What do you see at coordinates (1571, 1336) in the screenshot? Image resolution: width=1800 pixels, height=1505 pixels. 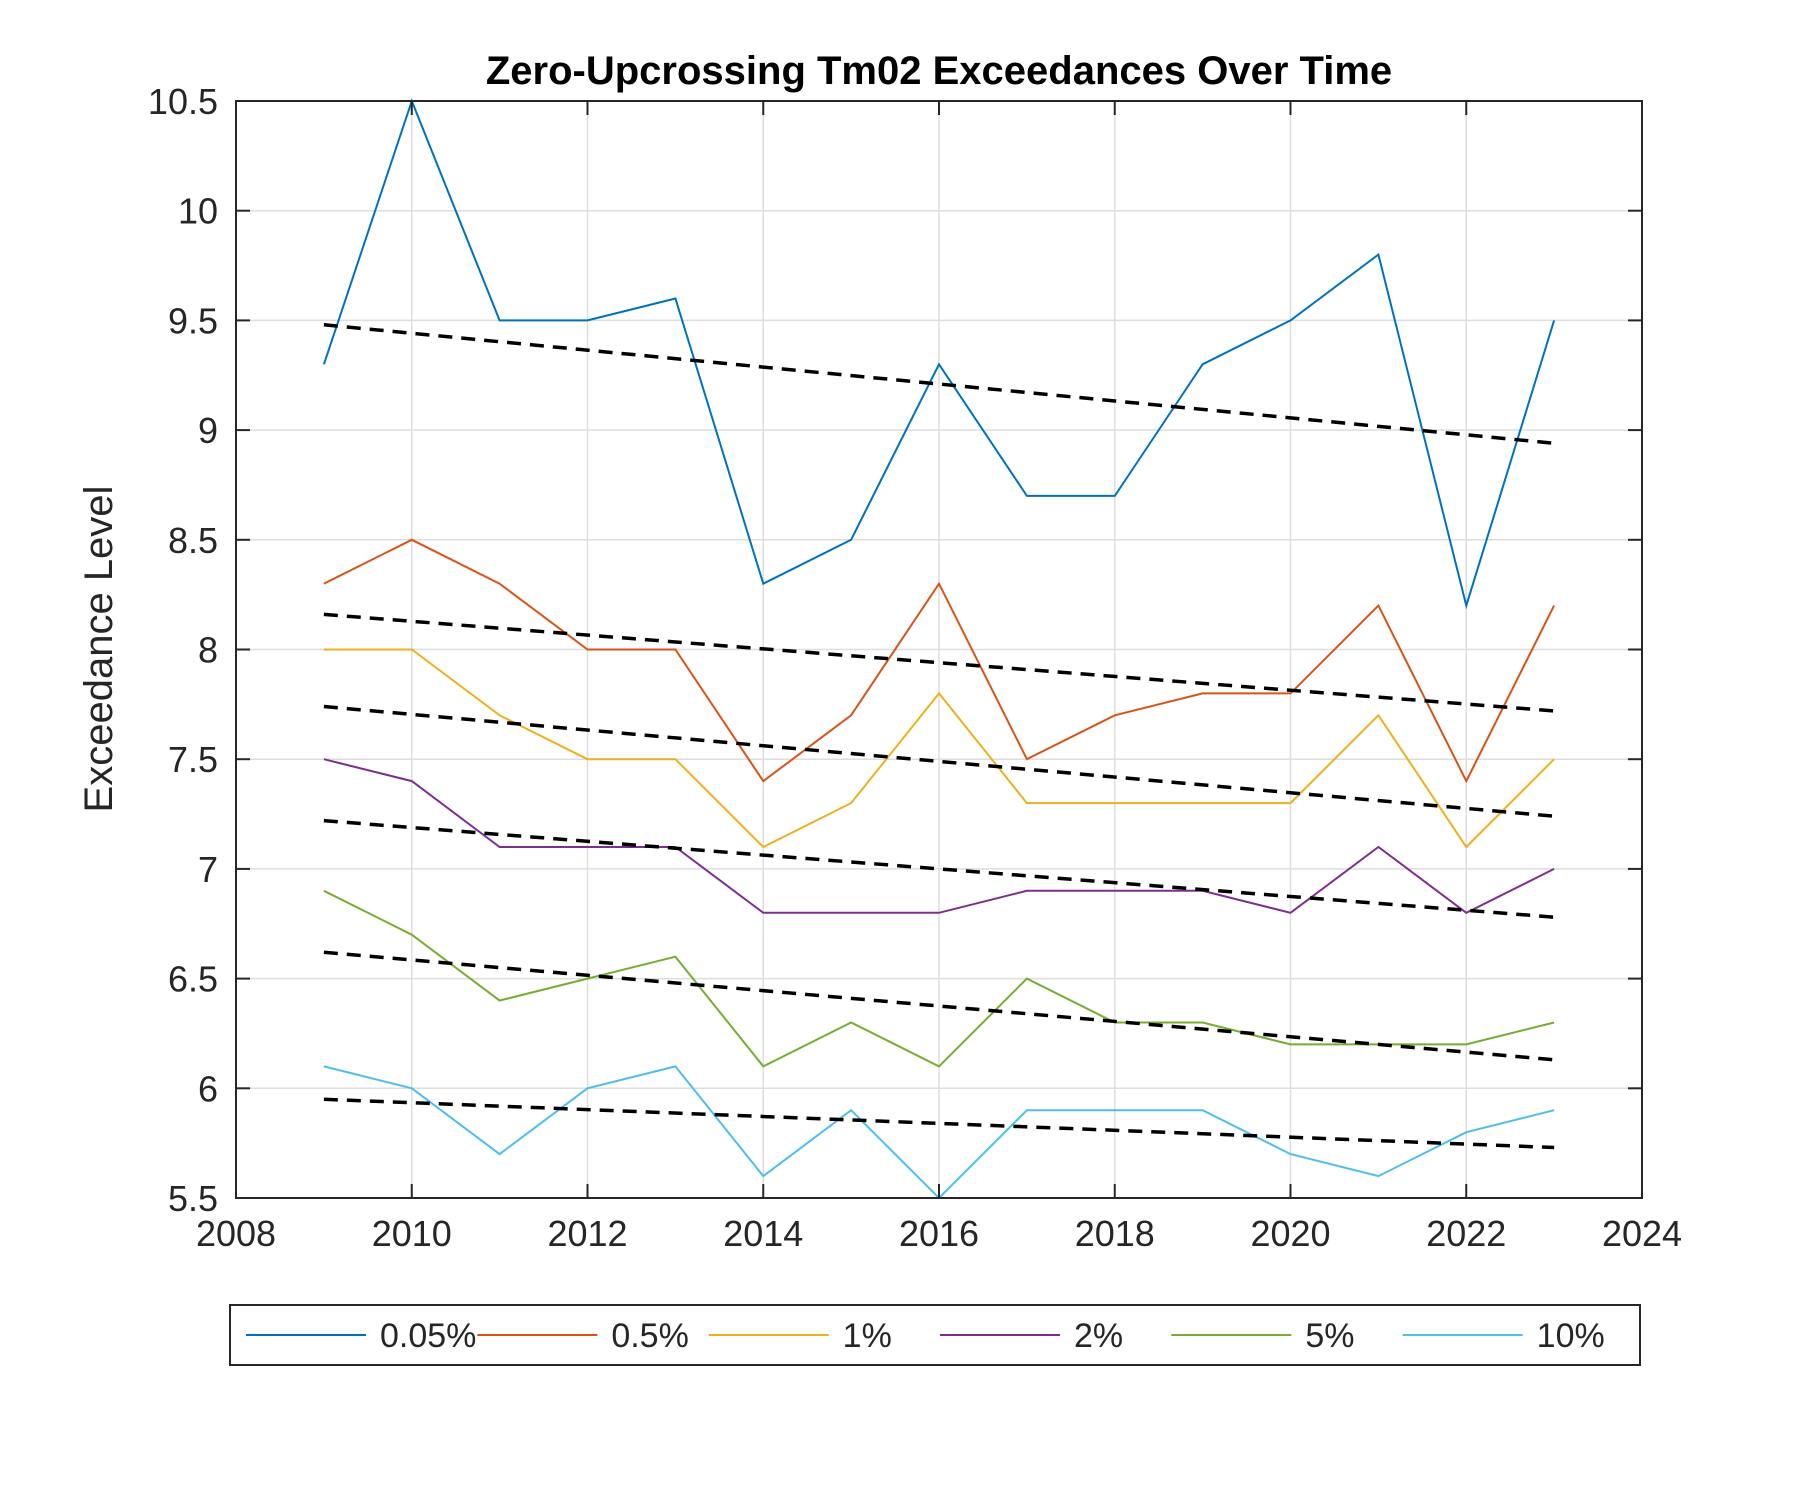 I see `legend-label: 10%` at bounding box center [1571, 1336].